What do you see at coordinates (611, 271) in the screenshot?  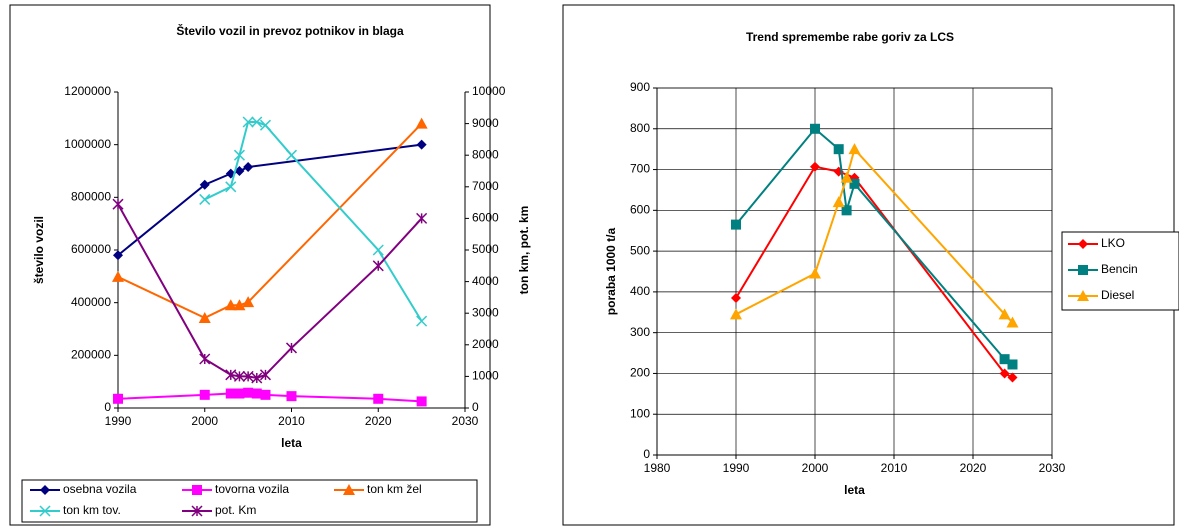 I see `y-axis-label: poraba 1000 t/a` at bounding box center [611, 271].